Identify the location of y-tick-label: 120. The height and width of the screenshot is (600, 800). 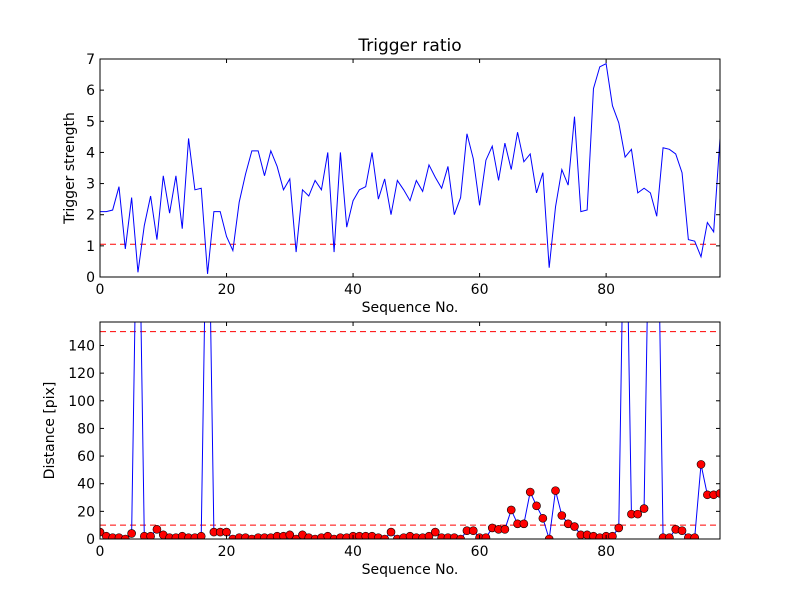
(81, 374).